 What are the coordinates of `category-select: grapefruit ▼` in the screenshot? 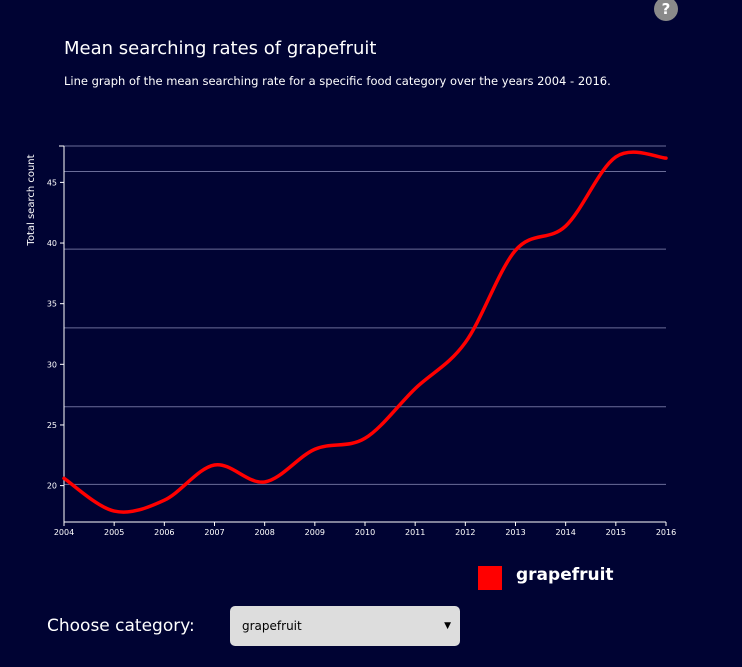 It's located at (345, 626).